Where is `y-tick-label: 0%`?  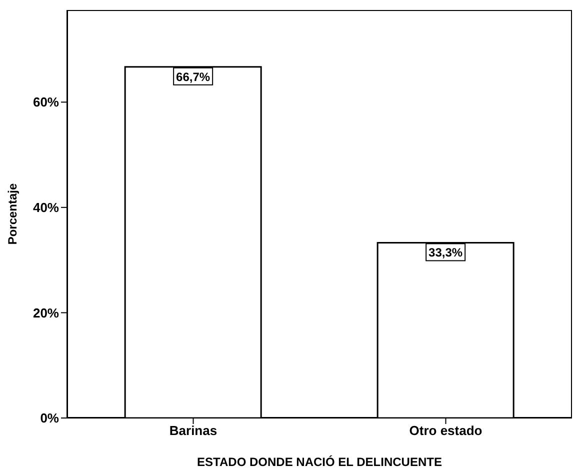 y-tick-label: 0% is located at coordinates (50, 418).